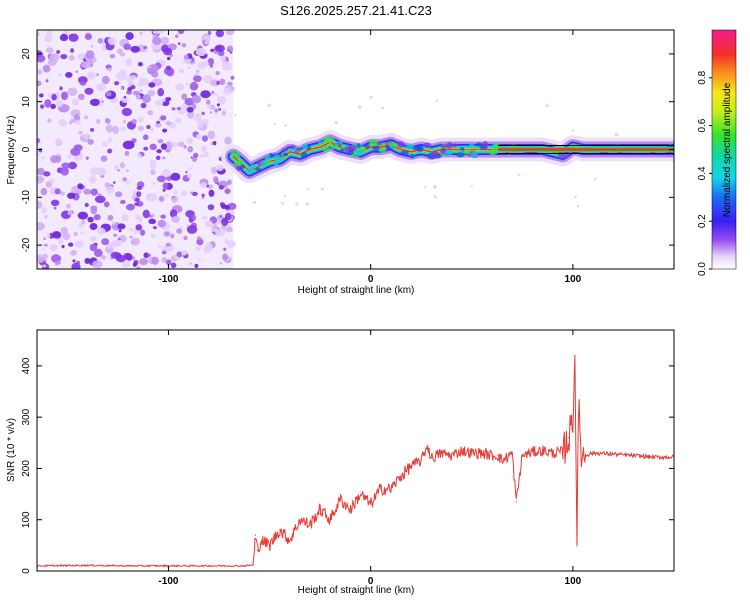 This screenshot has width=750, height=600. What do you see at coordinates (356, 590) in the screenshot?
I see `snr-x-label: Height of straight line (km)` at bounding box center [356, 590].